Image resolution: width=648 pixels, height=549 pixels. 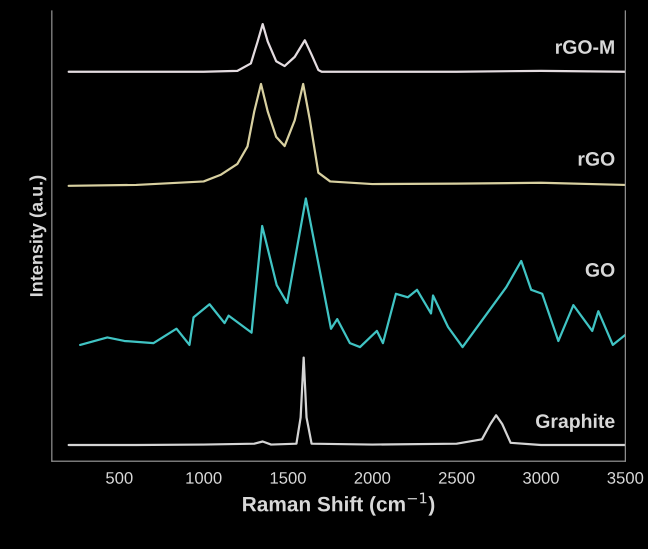 What do you see at coordinates (456, 478) in the screenshot?
I see `x-tick-label: 2500` at bounding box center [456, 478].